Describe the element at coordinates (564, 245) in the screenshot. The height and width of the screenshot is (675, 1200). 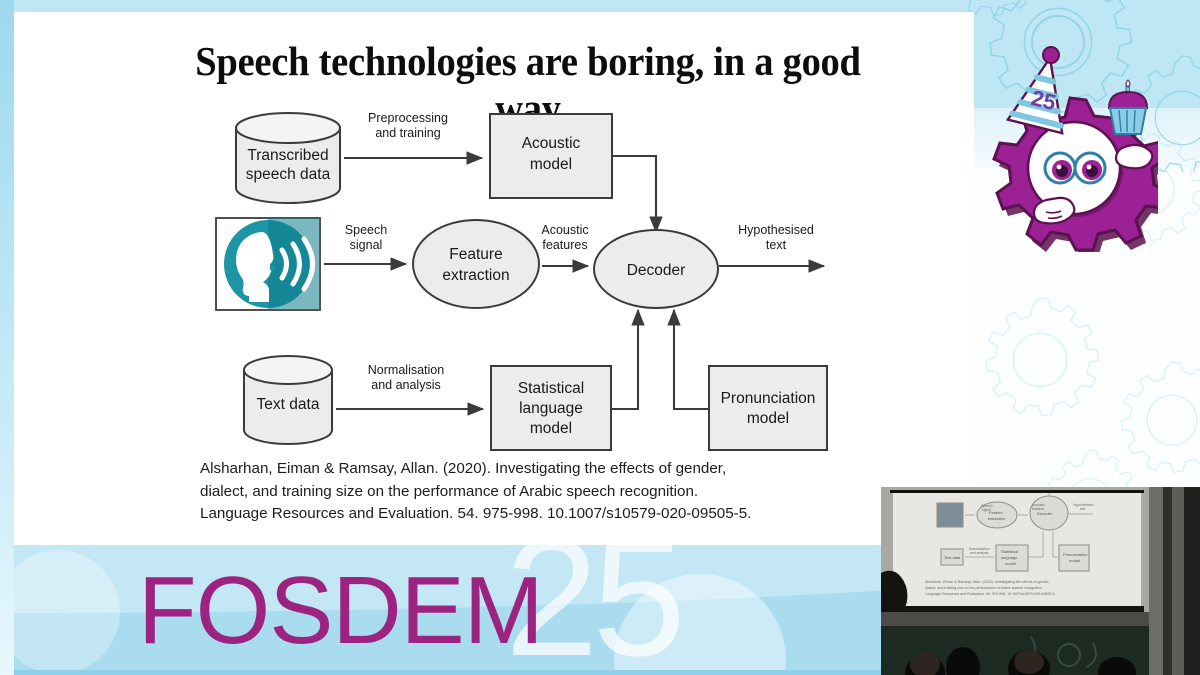
I see `edge-label: features` at that location.